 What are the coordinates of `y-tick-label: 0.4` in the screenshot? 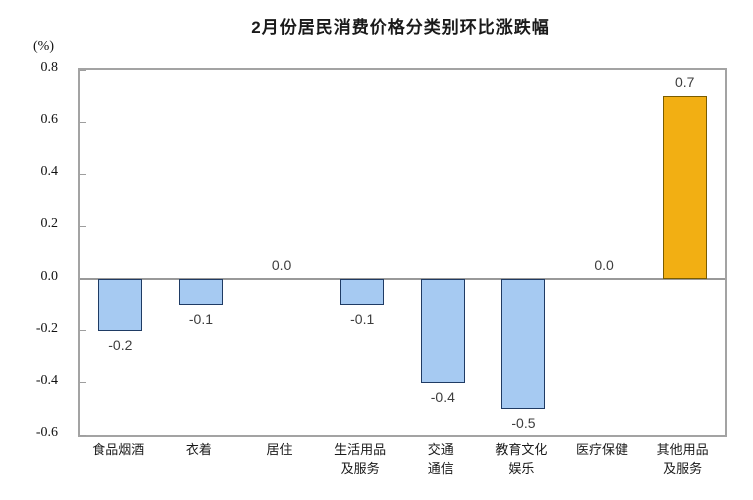 It's located at (49, 172).